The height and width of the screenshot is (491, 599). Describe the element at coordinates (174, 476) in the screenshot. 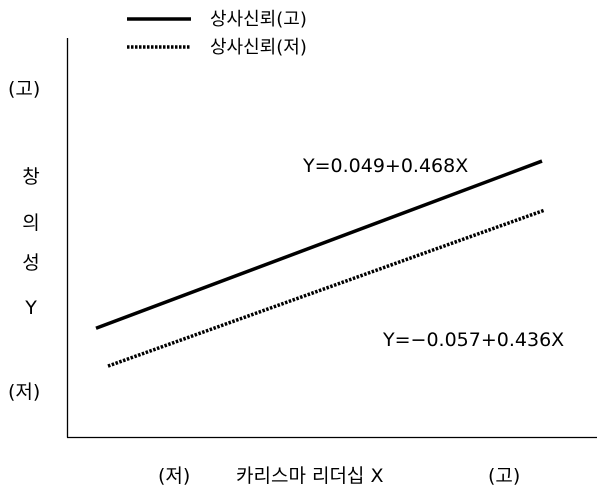

I see `x-low-label: (저)` at that location.